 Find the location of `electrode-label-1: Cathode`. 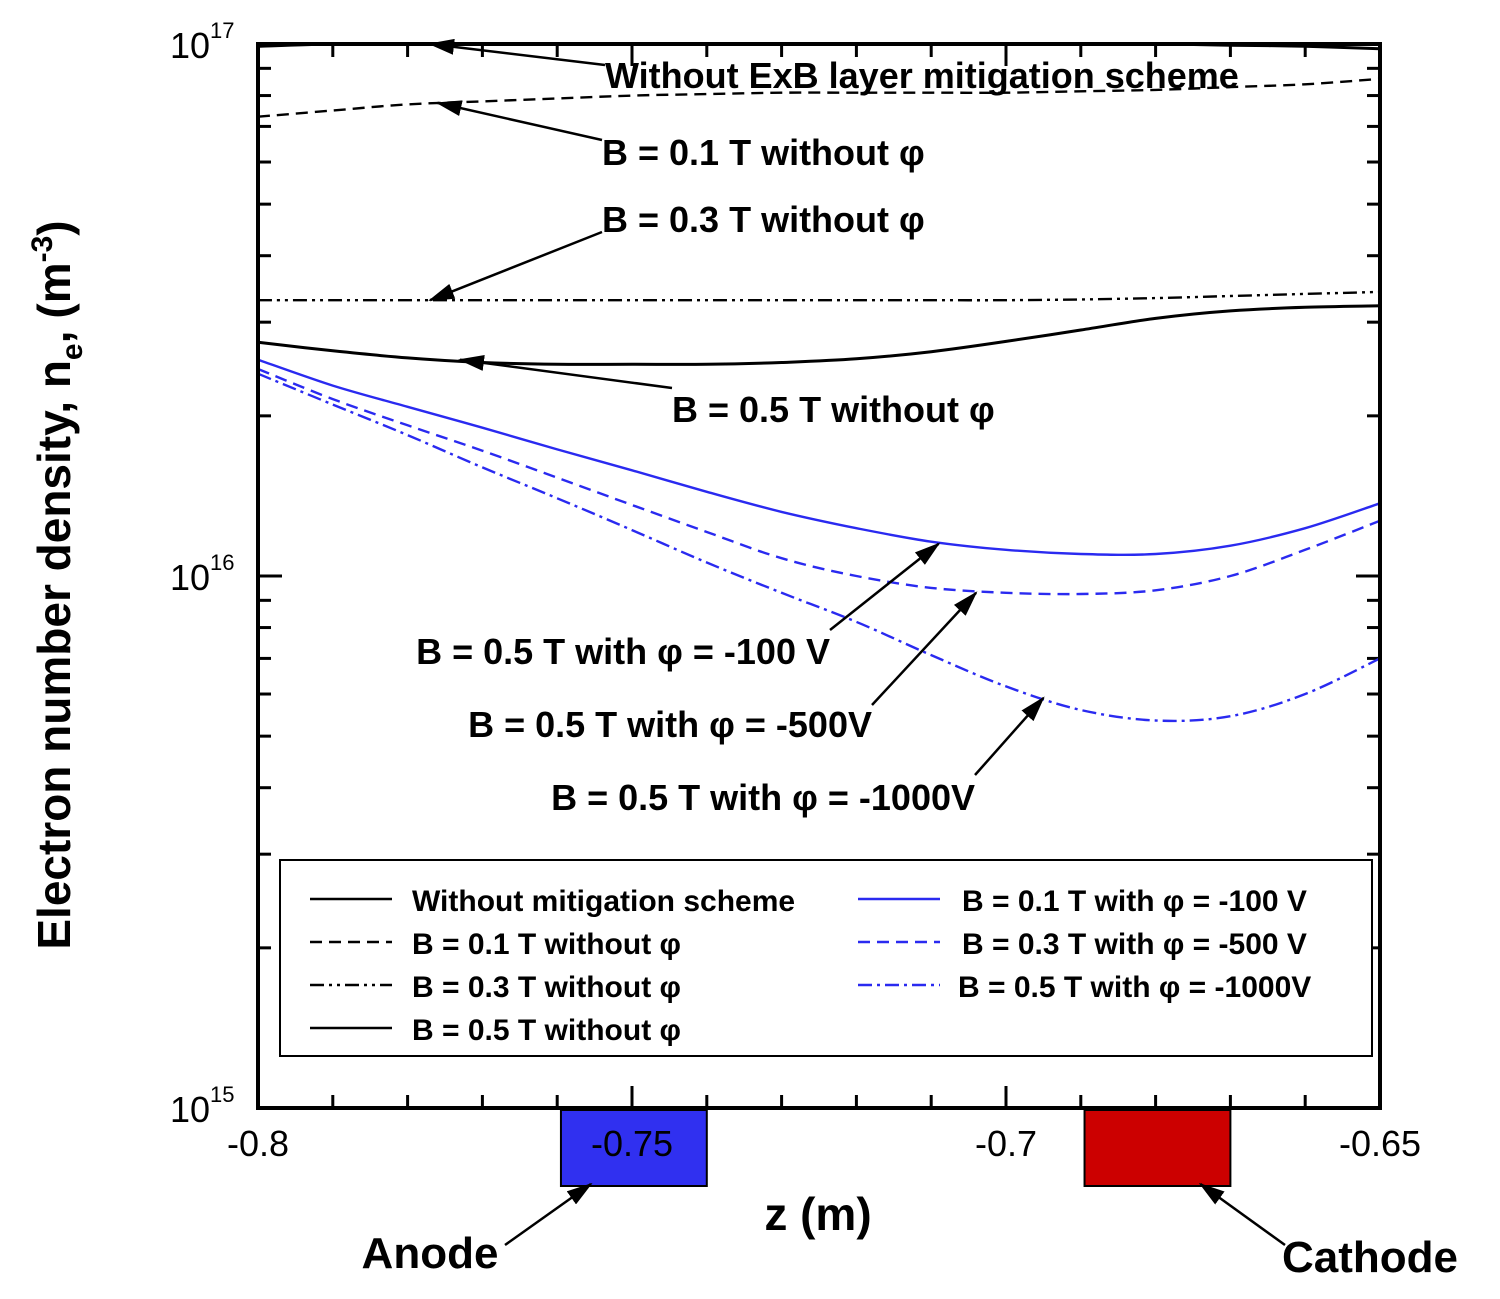

electrode-label-1: Cathode is located at coordinates (1370, 1257).